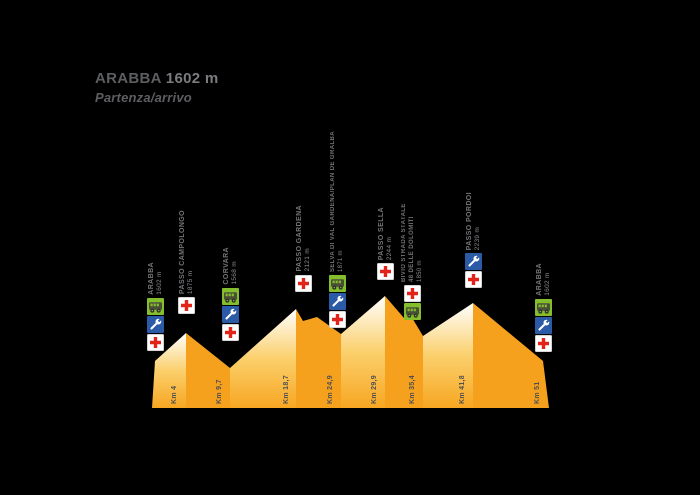 The width and height of the screenshot is (700, 495). Describe the element at coordinates (385, 233) in the screenshot. I see `location-label: PASSO SELLA 2244 m` at that location.